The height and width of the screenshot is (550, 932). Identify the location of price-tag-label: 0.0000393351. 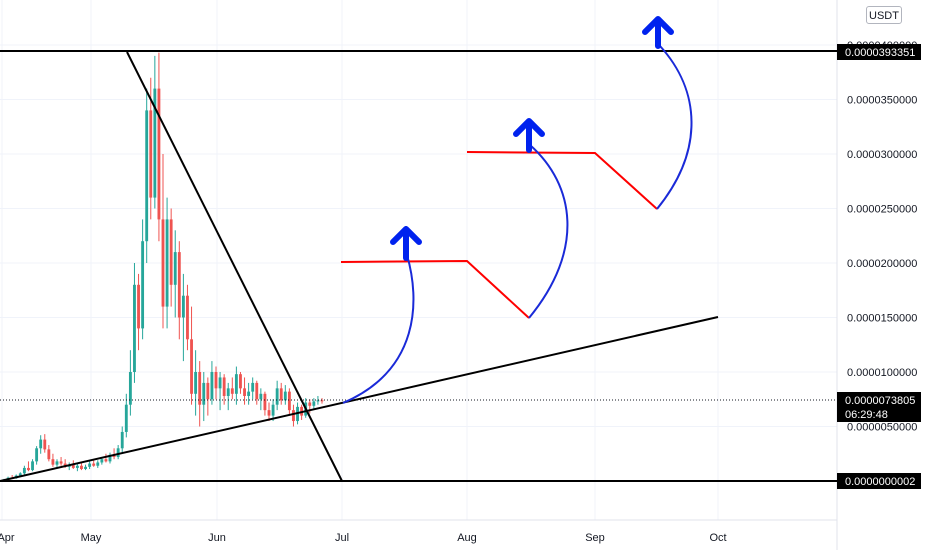
(880, 53).